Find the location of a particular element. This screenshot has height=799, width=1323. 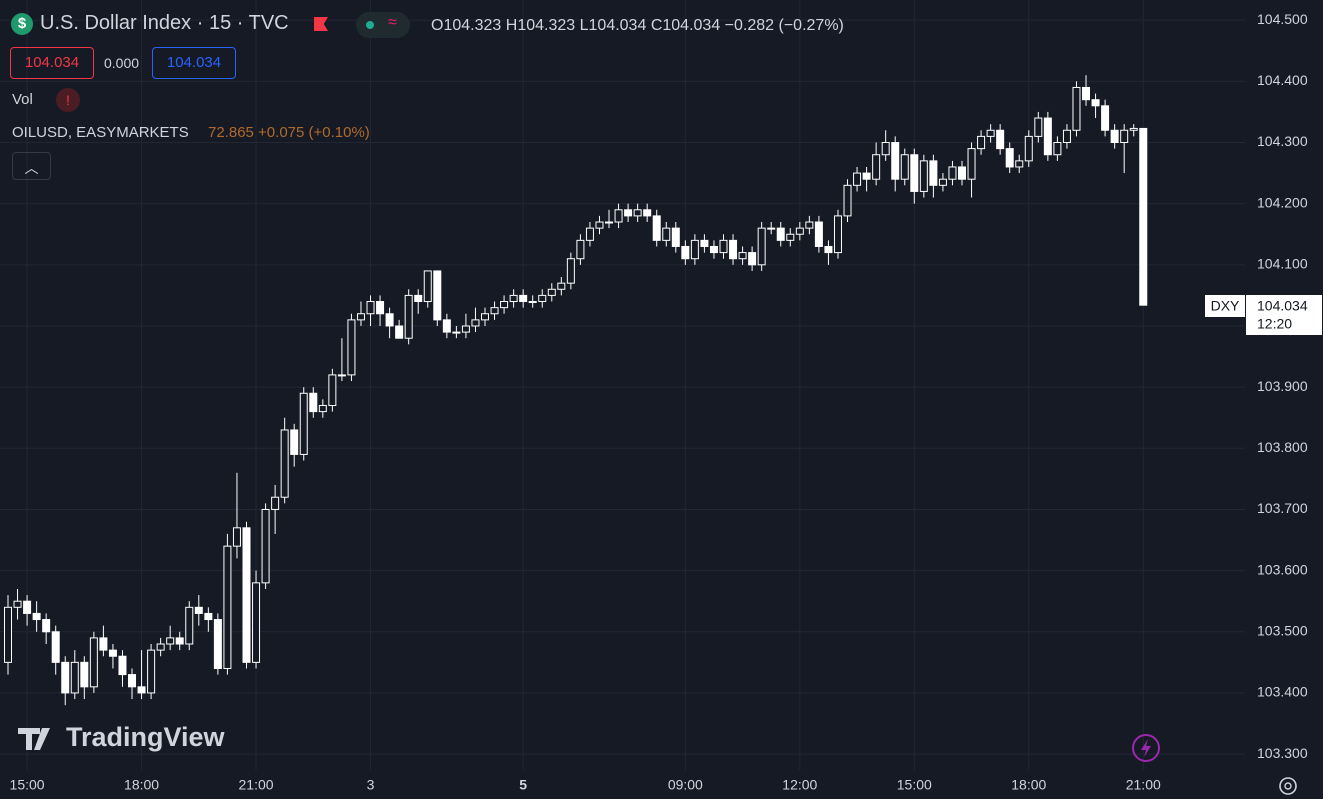

status-pill: ≈ is located at coordinates (383, 25).